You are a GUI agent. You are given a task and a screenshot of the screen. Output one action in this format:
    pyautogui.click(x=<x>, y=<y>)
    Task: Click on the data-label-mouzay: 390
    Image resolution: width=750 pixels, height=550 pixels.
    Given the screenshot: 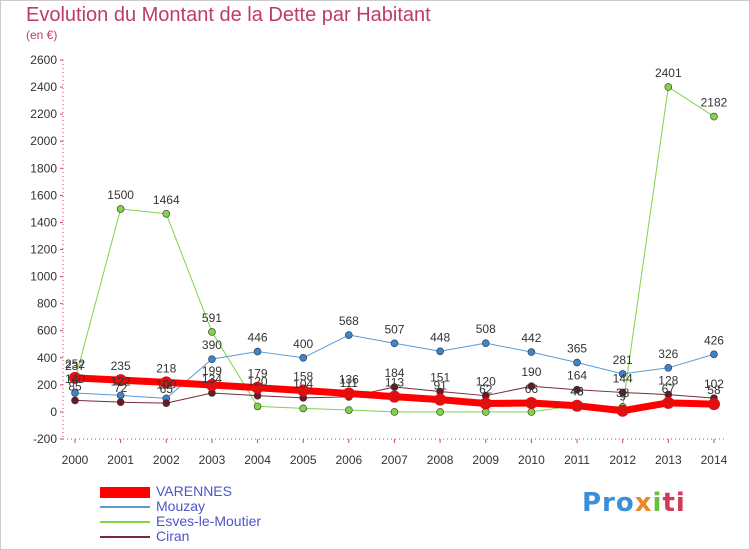 What is the action you would take?
    pyautogui.click(x=212, y=345)
    